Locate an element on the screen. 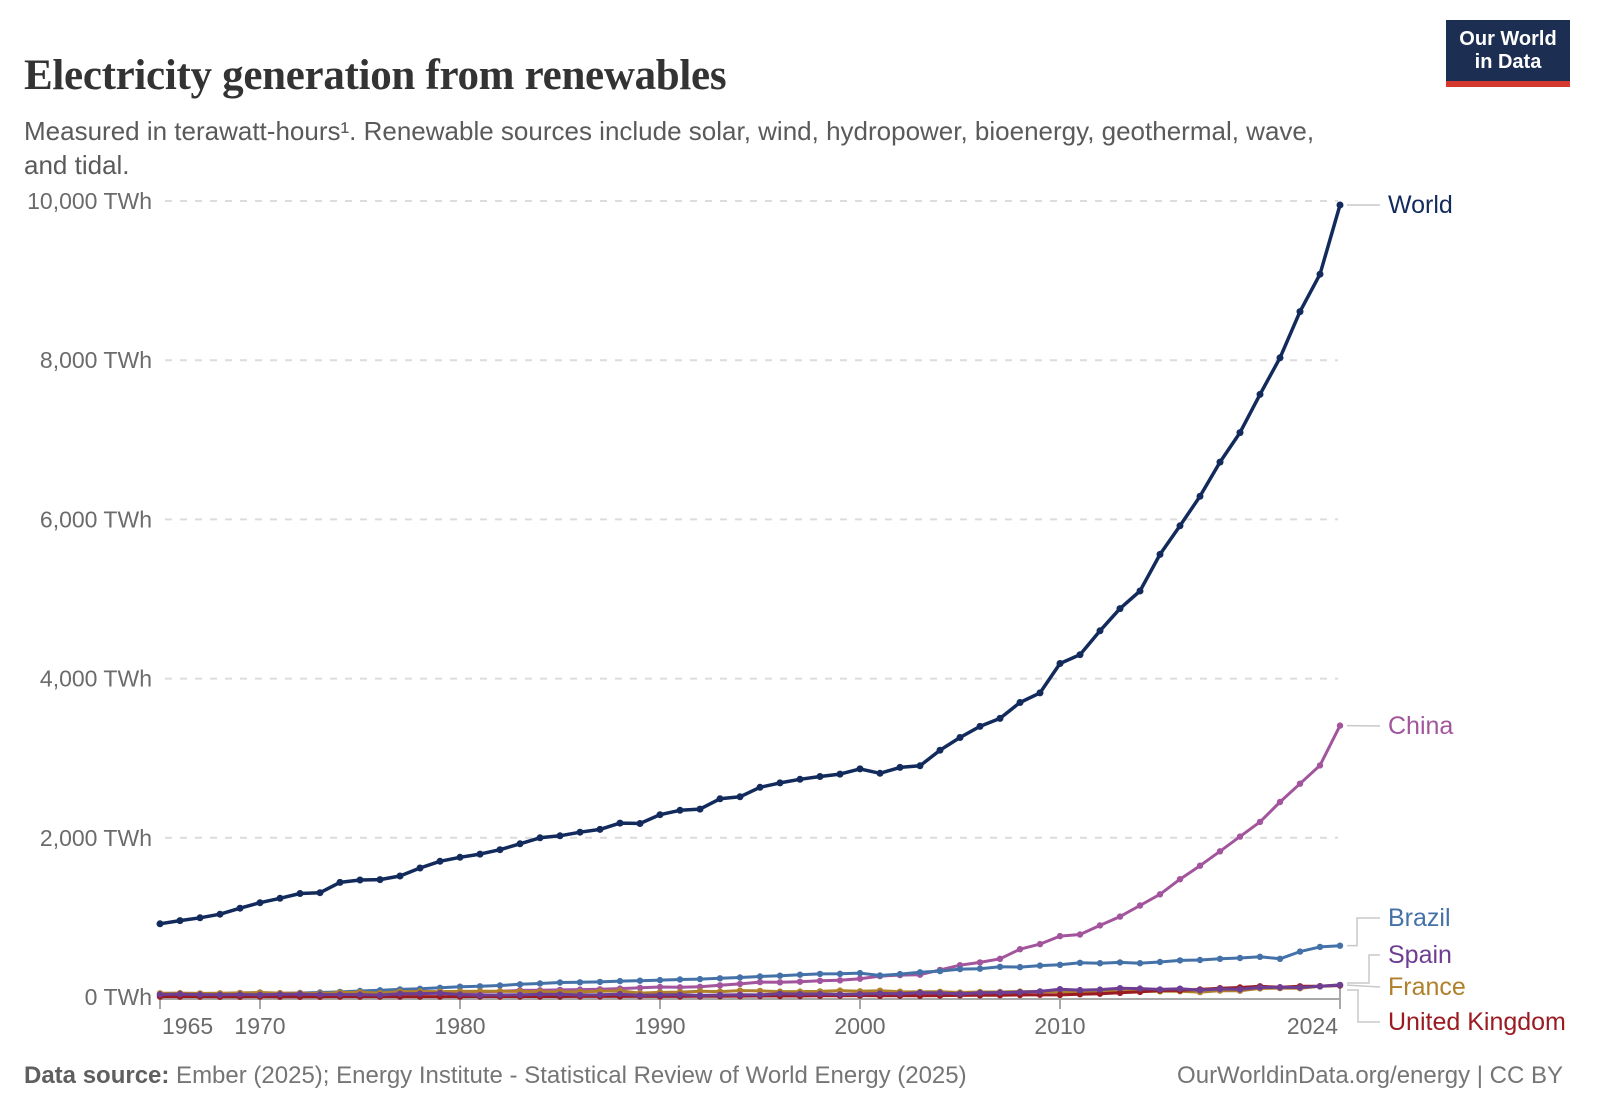  series-spain is located at coordinates (750, 990).